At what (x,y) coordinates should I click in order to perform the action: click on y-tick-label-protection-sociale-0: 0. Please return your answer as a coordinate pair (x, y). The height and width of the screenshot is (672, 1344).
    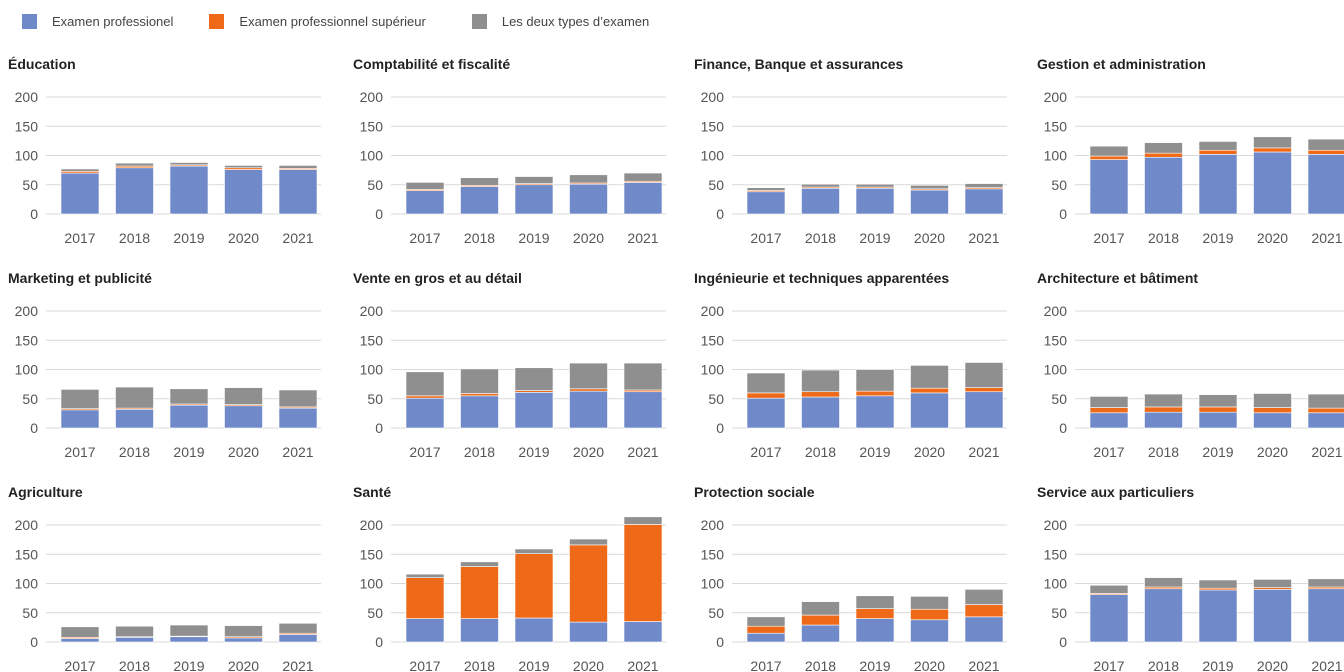
    Looking at the image, I should click on (720, 642).